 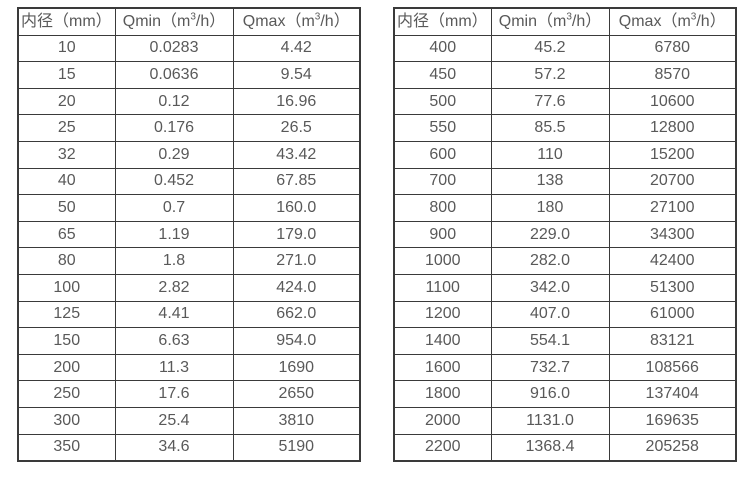 I want to click on qmin-cell: 25.4, so click(x=174, y=420).